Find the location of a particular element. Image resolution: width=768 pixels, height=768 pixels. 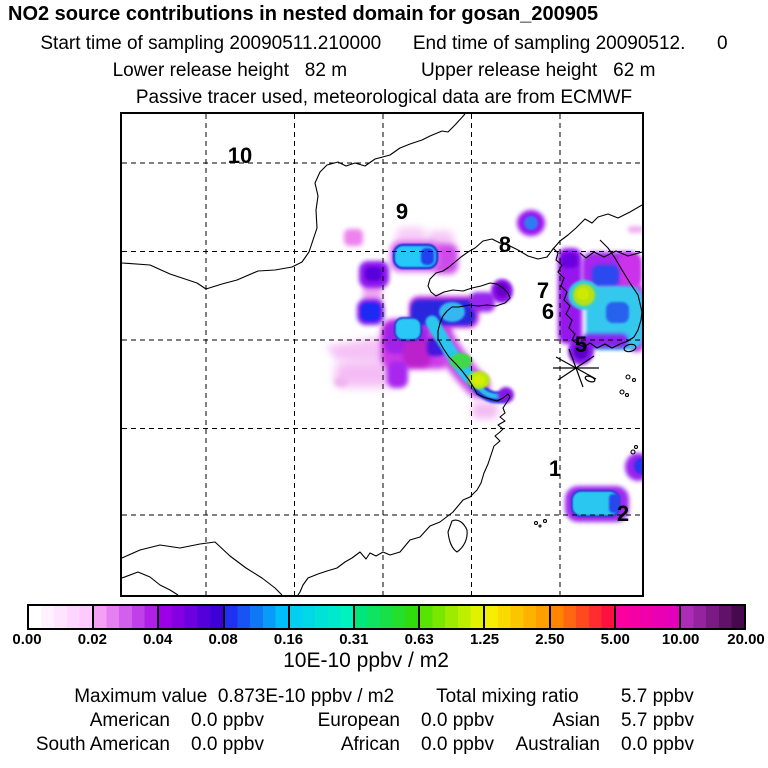

colorbar is located at coordinates (386, 617).